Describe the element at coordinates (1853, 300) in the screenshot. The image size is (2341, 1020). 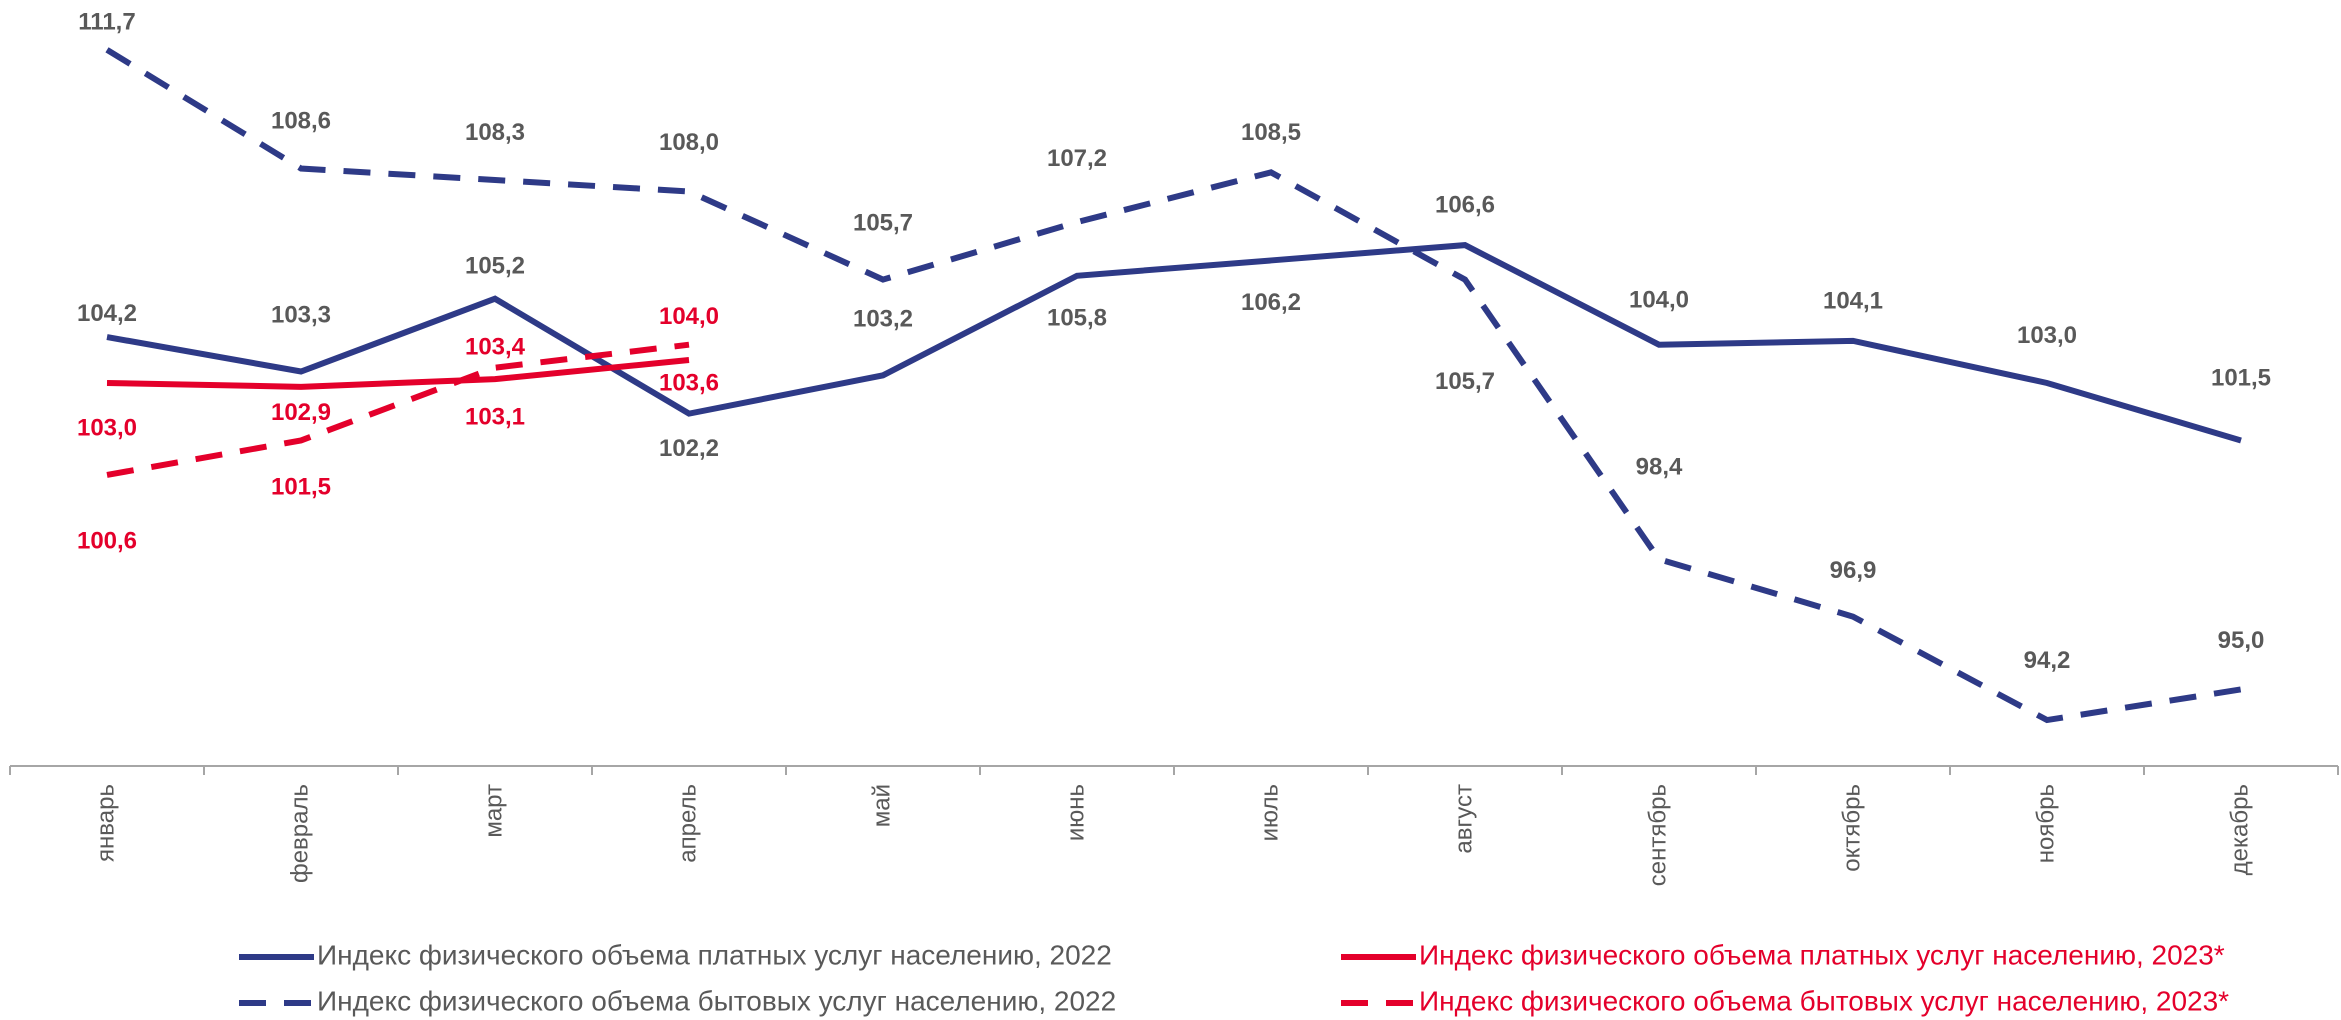
I see `data-label: 104,1` at that location.